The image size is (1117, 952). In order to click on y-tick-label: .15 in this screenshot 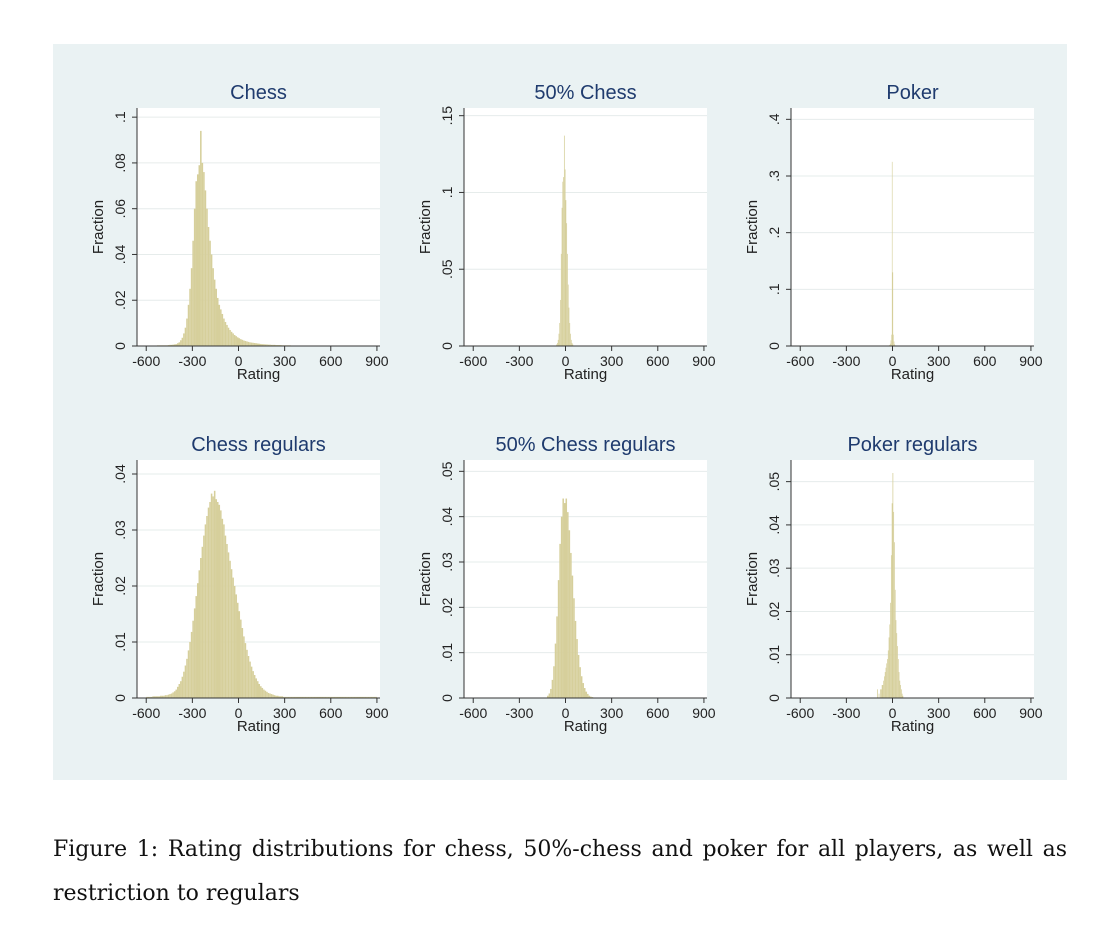, I will do `click(447, 116)`.